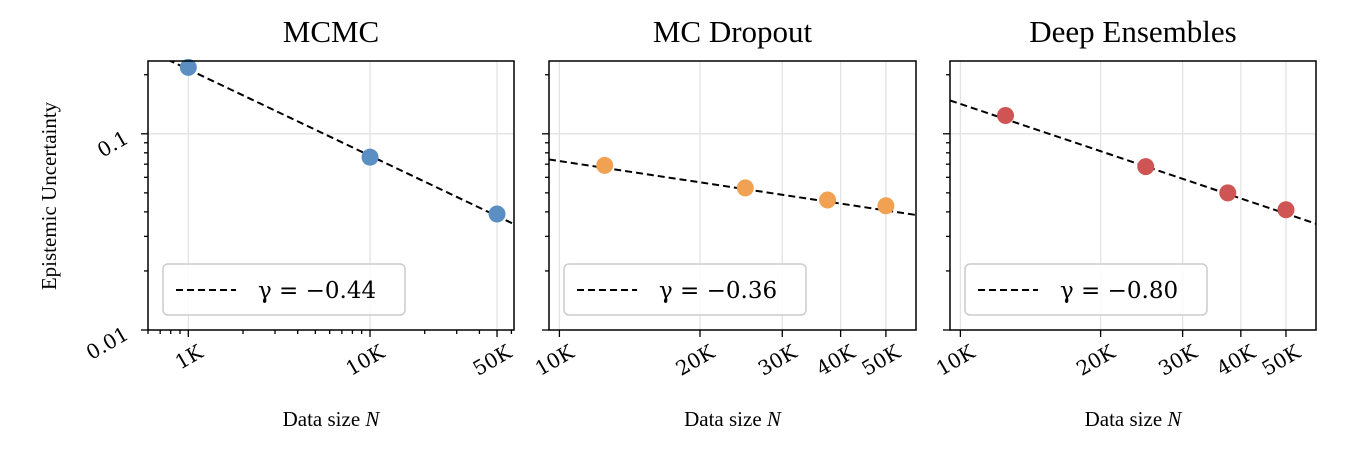  I want to click on x-tick-label: 1K, so click(189, 356).